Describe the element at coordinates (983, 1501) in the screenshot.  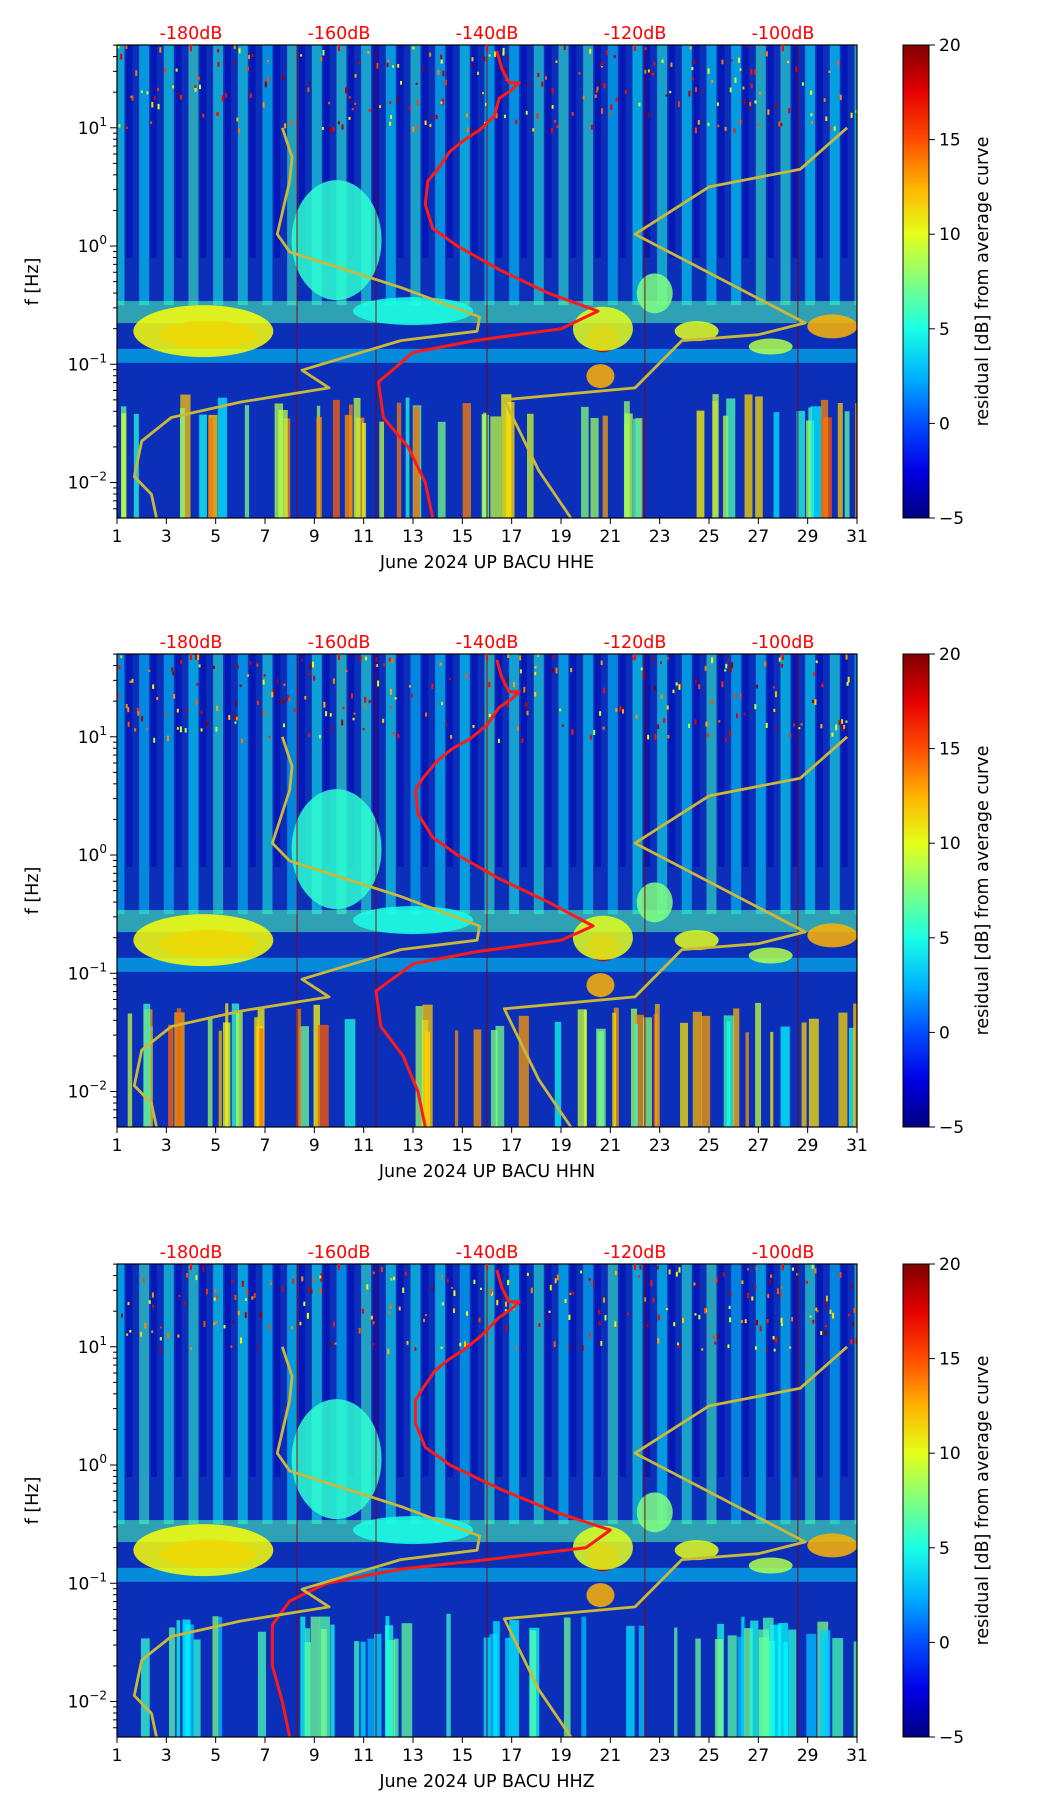
I see `colorbar-label: residual [dB] from average curve` at that location.